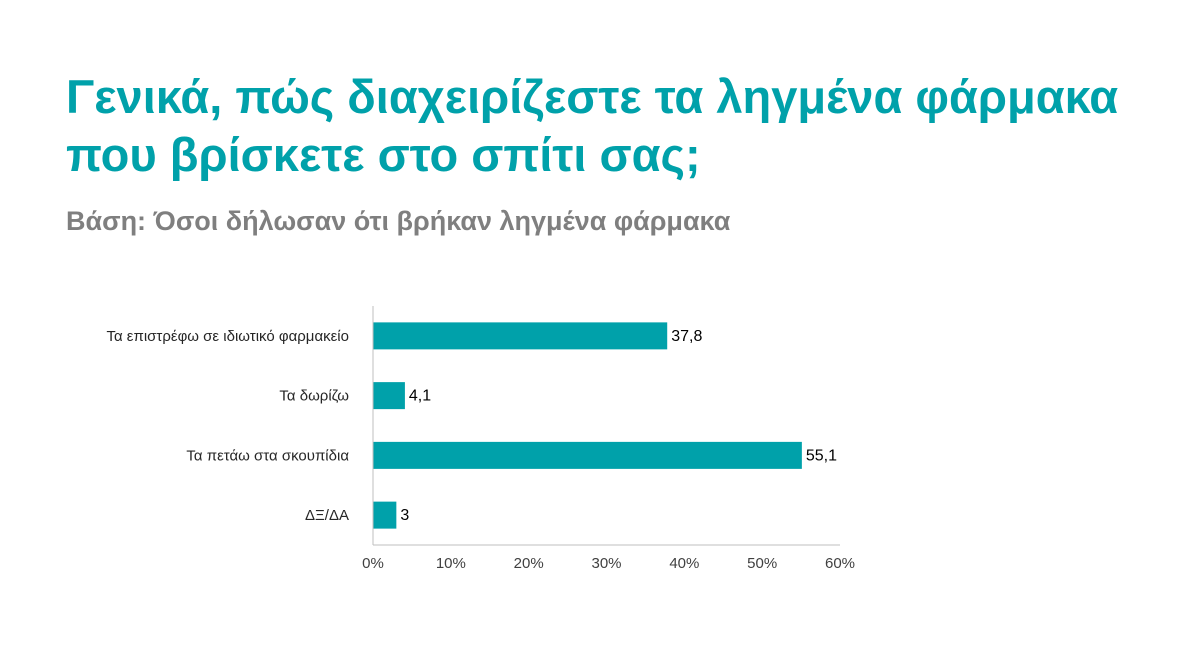  What do you see at coordinates (227, 336) in the screenshot?
I see `category-label: Τα επιστρέφω σε ιδιωτικό φαρμακείο` at bounding box center [227, 336].